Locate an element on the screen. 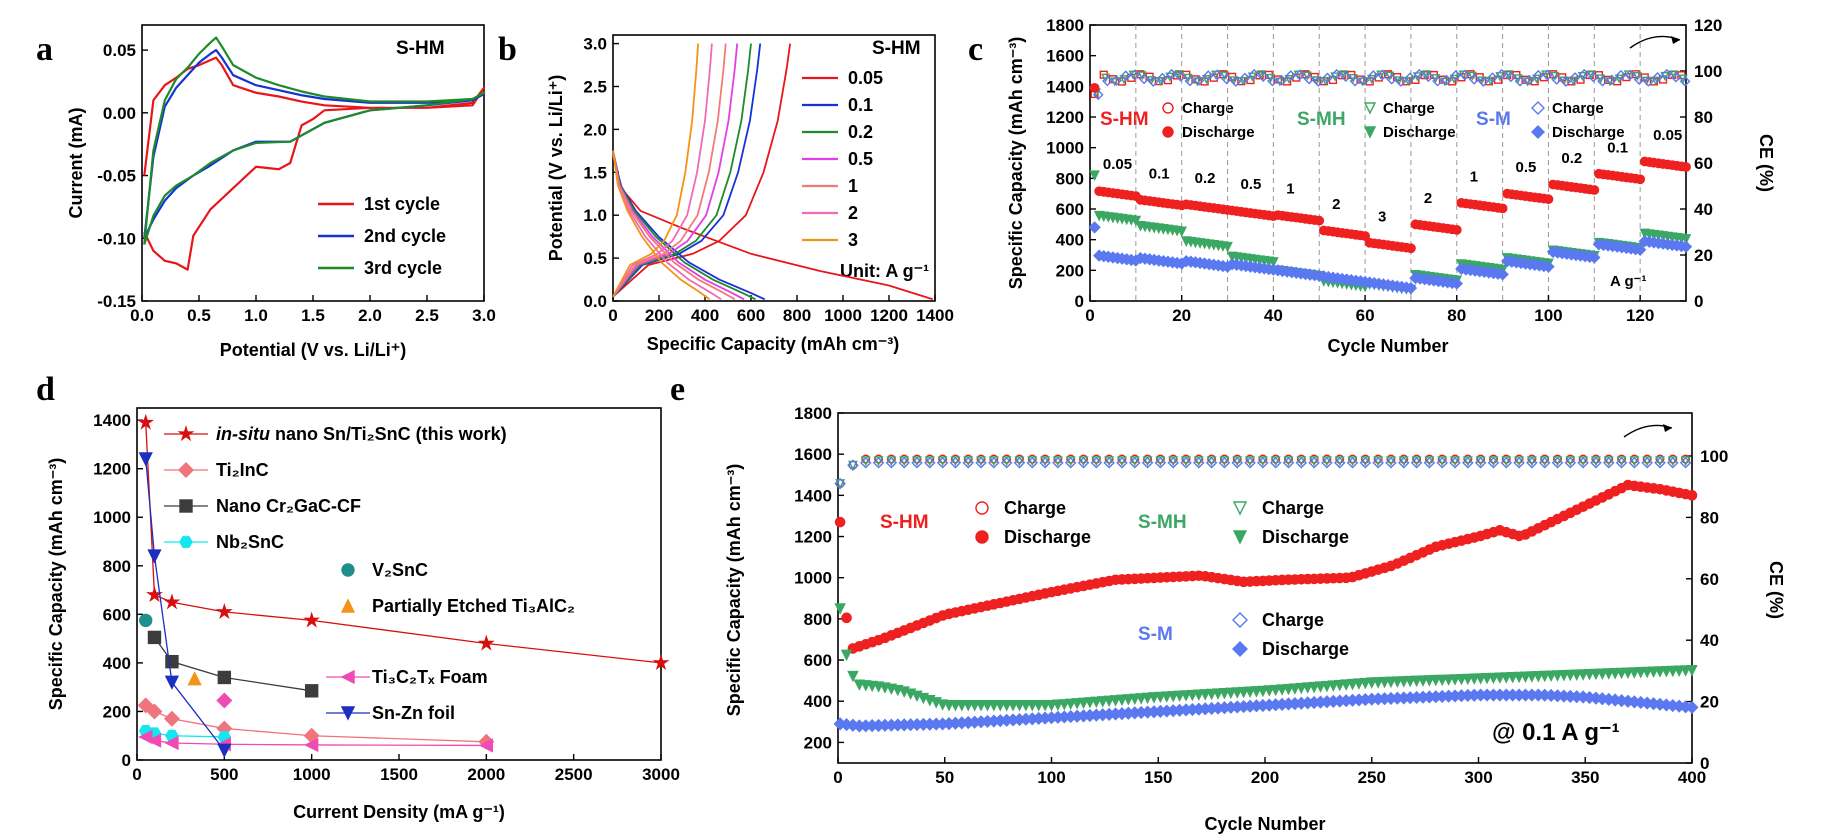 Image resolution: width=1833 pixels, height=838 pixels. panel-c-legend-shm-charge: Charge is located at coordinates (1208, 108).